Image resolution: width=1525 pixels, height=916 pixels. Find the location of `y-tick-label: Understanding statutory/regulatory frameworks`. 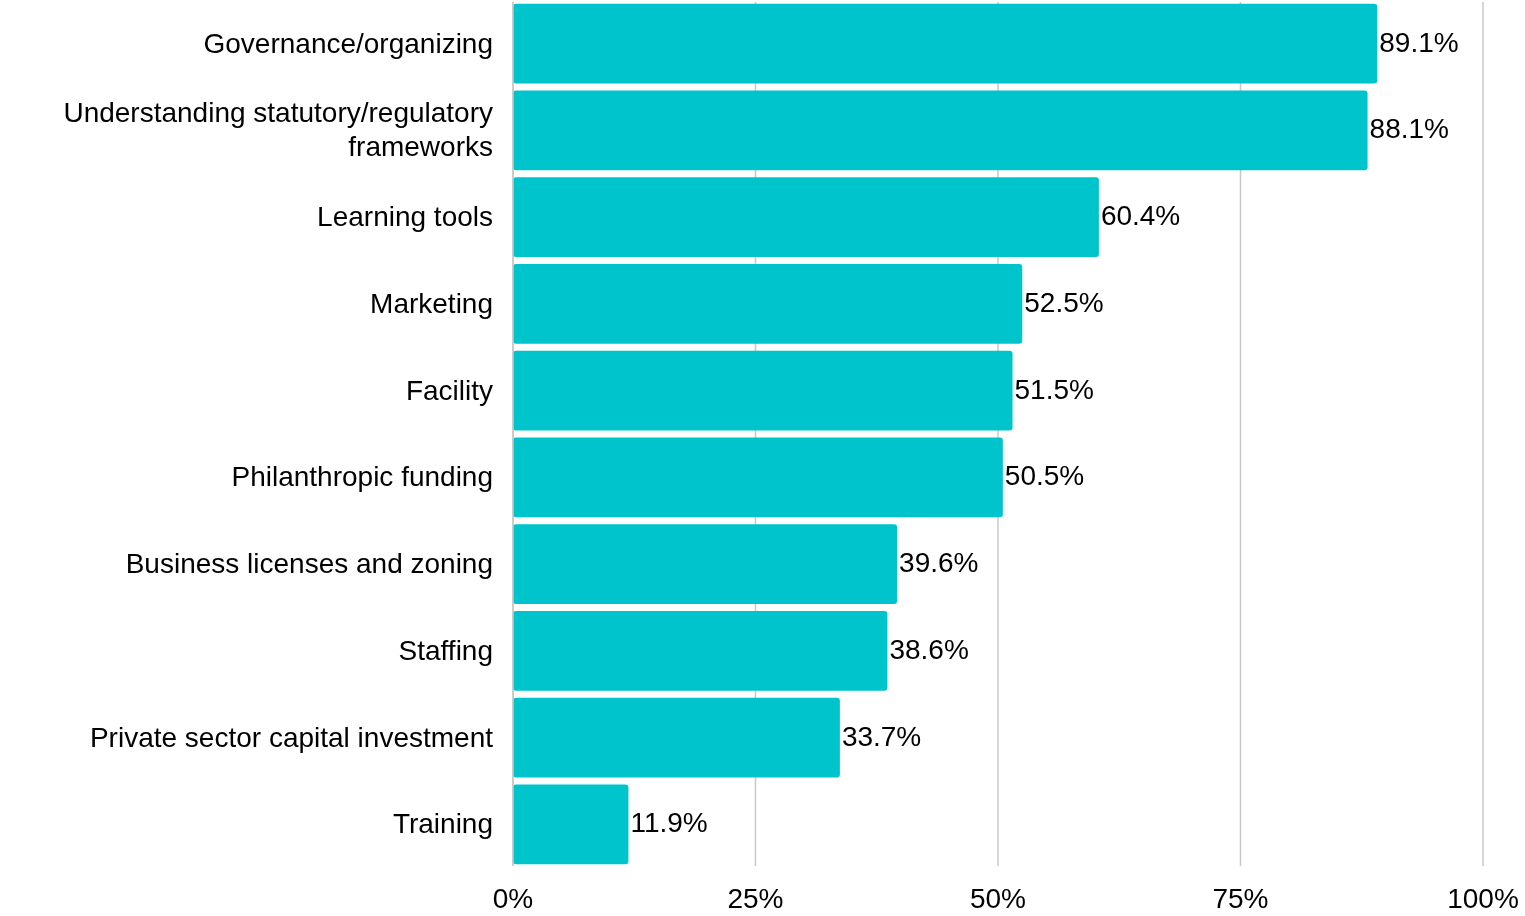

y-tick-label: Understanding statutory/regulatory frameworks is located at coordinates (278, 130).